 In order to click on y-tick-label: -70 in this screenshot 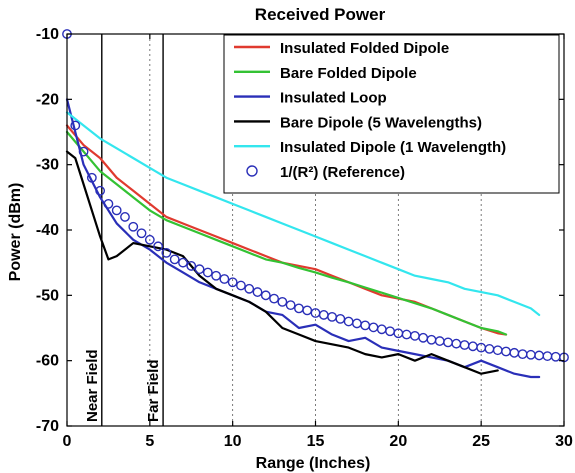, I will do `click(47, 426)`.